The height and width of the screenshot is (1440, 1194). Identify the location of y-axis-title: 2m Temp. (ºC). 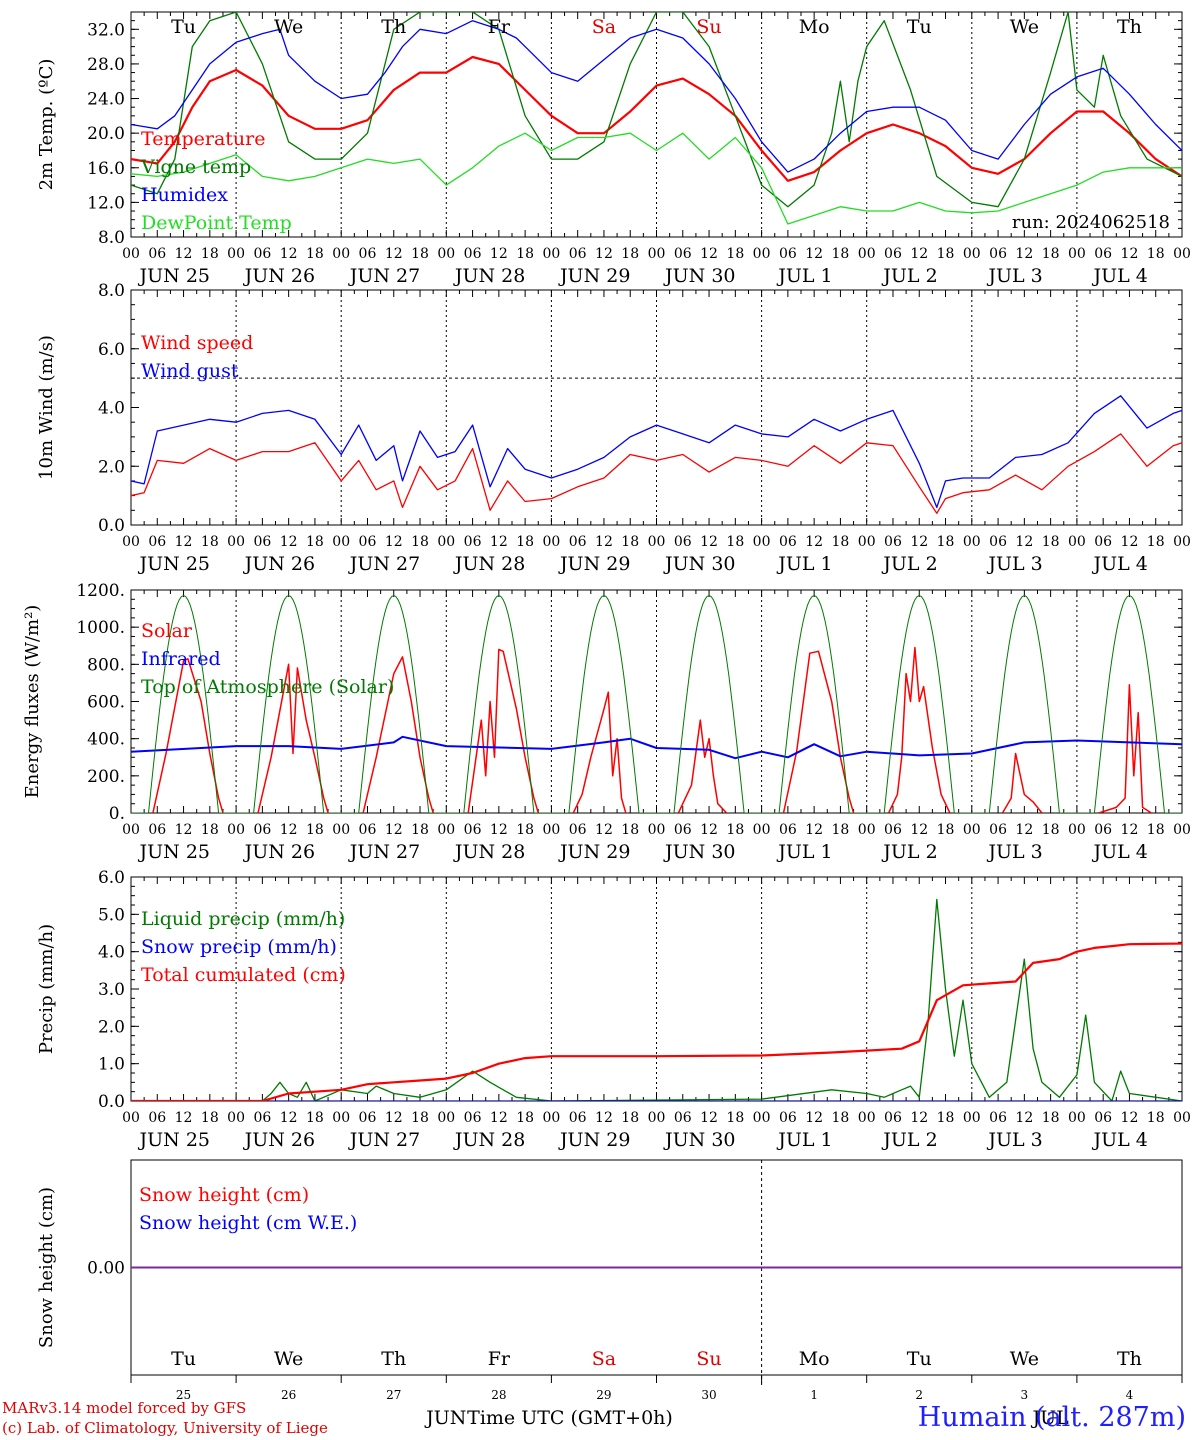
(46, 125).